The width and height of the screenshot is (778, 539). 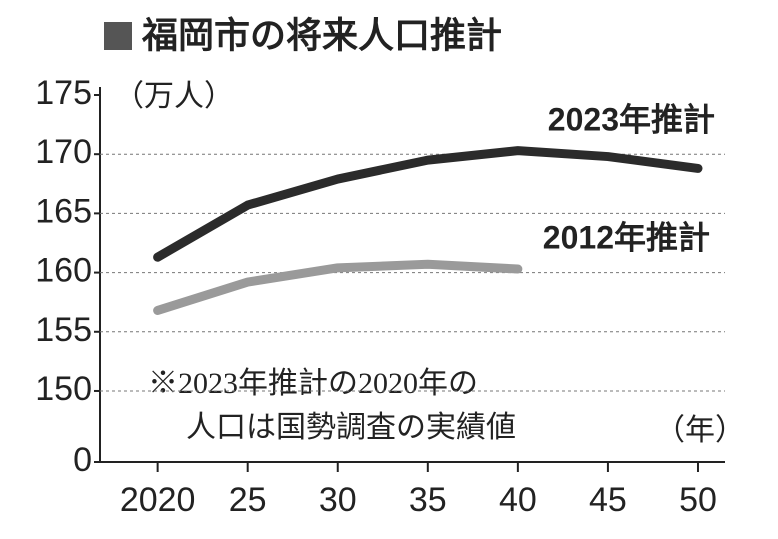 I want to click on y-tick-label: 165, so click(x=63, y=211).